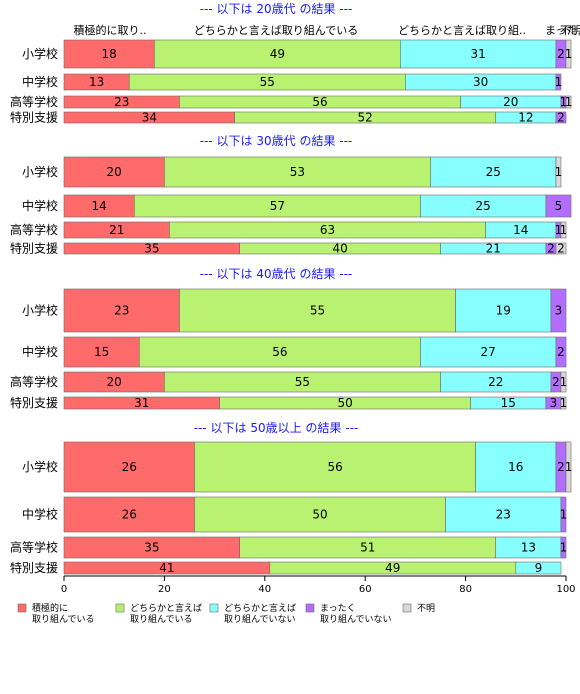 This screenshot has height=694, width=580. What do you see at coordinates (276, 30) in the screenshot?
I see `column-header-label: どちらかと言えば取り組んでいる` at bounding box center [276, 30].